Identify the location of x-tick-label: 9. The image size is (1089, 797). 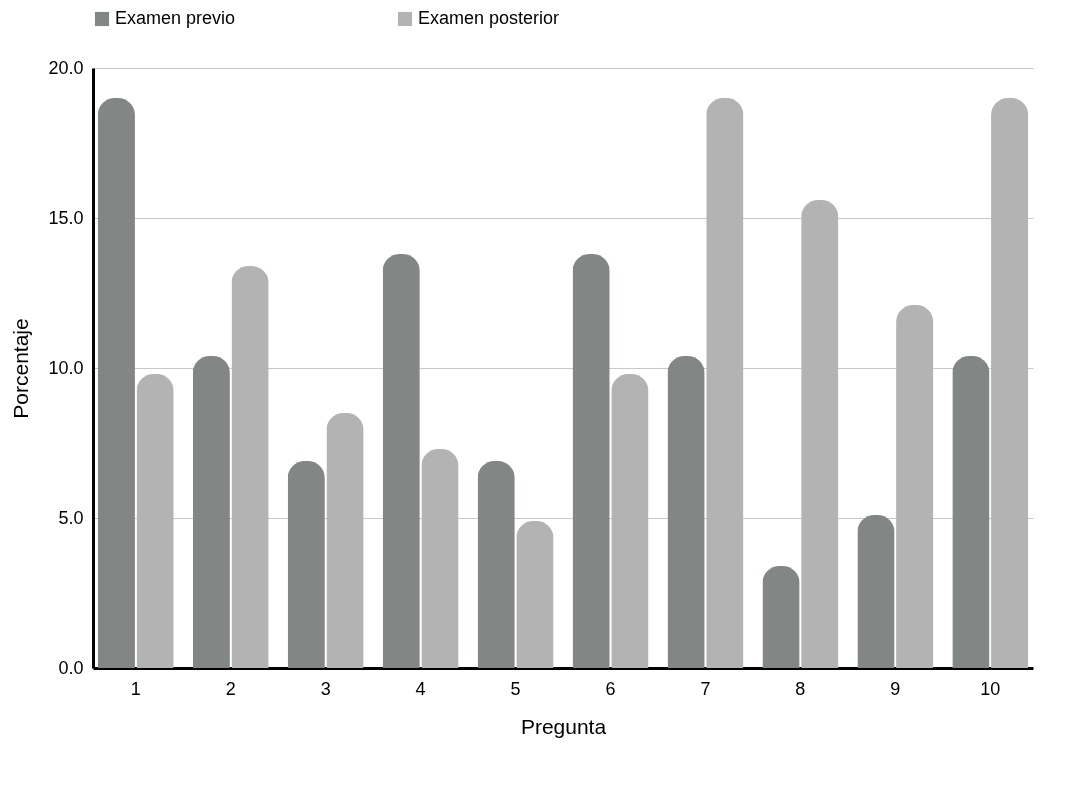
(895, 688).